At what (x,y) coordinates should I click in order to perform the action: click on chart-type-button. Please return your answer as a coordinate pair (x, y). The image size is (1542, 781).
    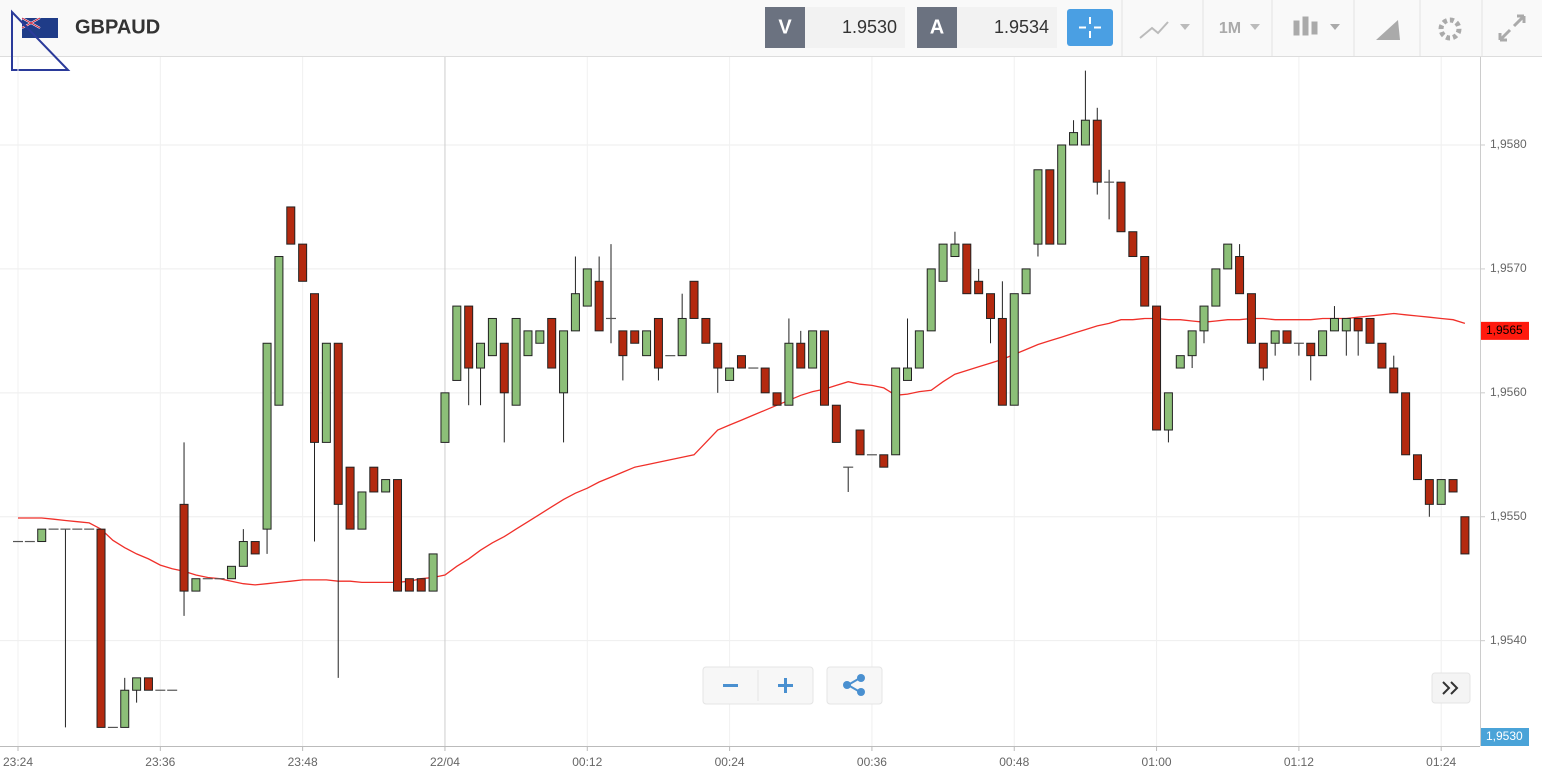
    Looking at the image, I should click on (1316, 26).